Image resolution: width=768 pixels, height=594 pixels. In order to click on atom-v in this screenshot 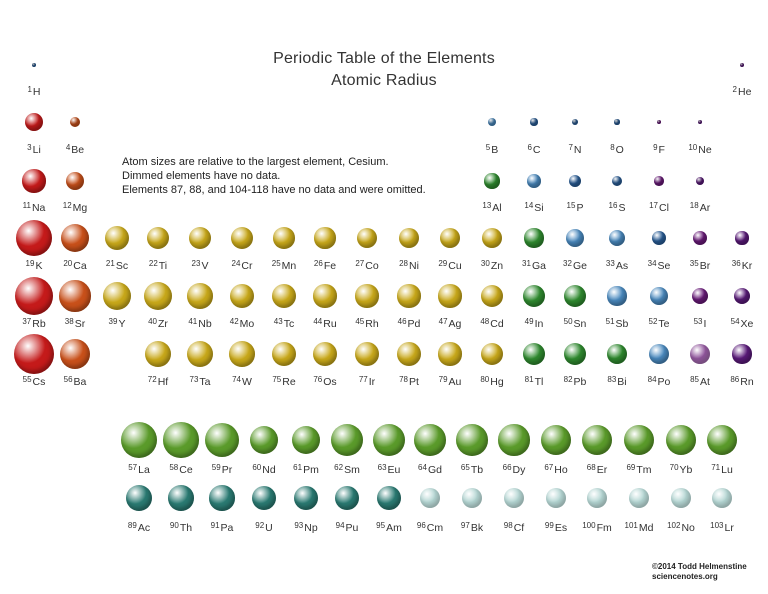, I will do `click(200, 238)`.